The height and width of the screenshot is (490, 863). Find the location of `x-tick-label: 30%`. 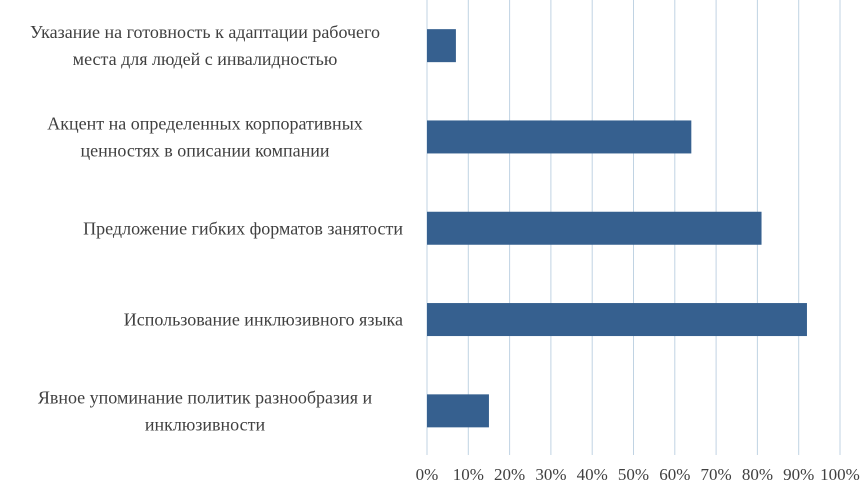

x-tick-label: 30% is located at coordinates (550, 474).